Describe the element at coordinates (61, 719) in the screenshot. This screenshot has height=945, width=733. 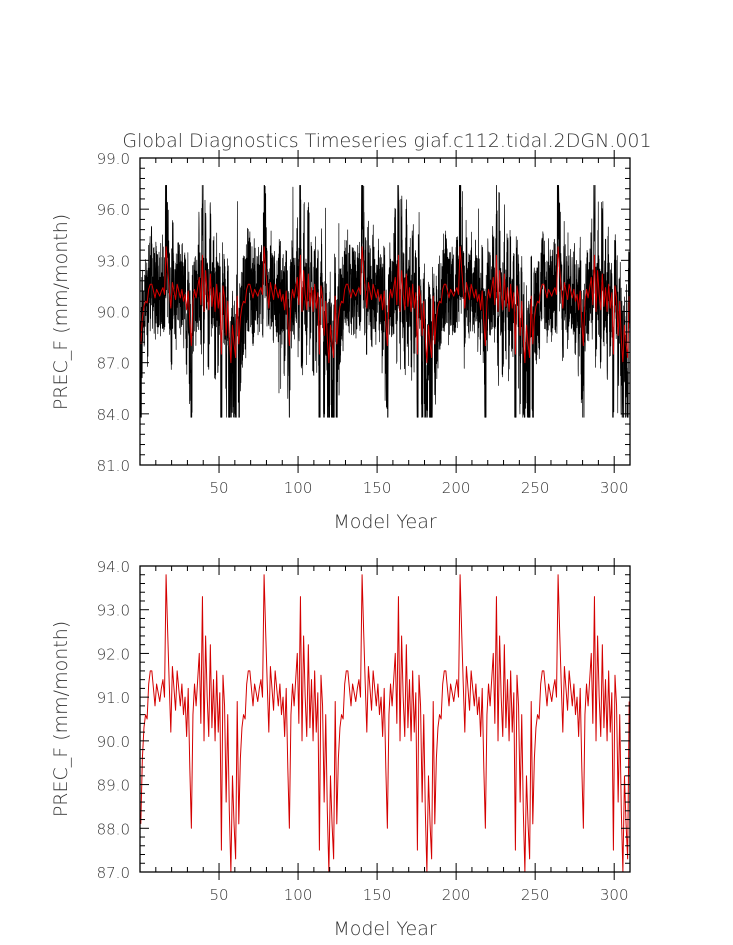
I see `bottom-y-axis-title: PREC_F (mm/month)` at that location.